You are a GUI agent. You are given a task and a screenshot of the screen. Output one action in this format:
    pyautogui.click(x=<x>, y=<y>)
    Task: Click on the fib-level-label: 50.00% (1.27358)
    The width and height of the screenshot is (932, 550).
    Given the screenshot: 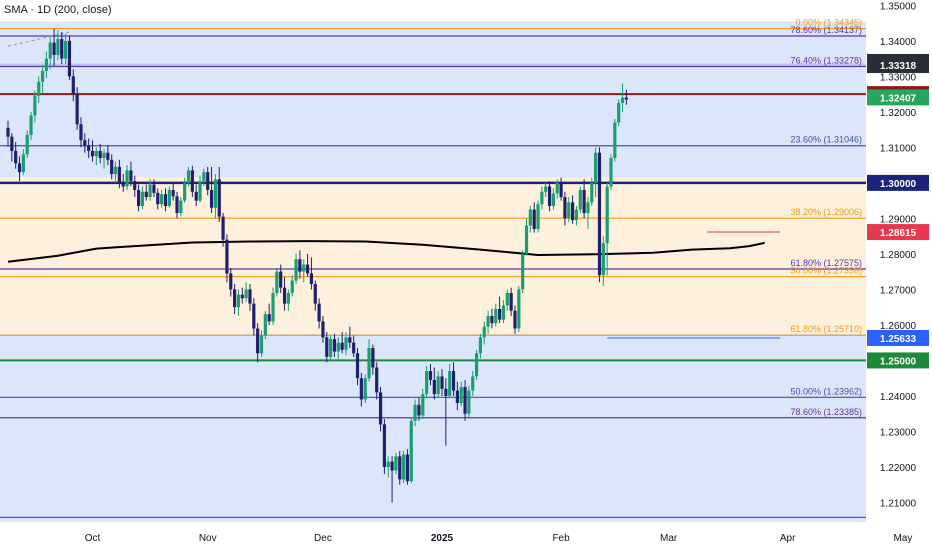 What is the action you would take?
    pyautogui.click(x=826, y=271)
    